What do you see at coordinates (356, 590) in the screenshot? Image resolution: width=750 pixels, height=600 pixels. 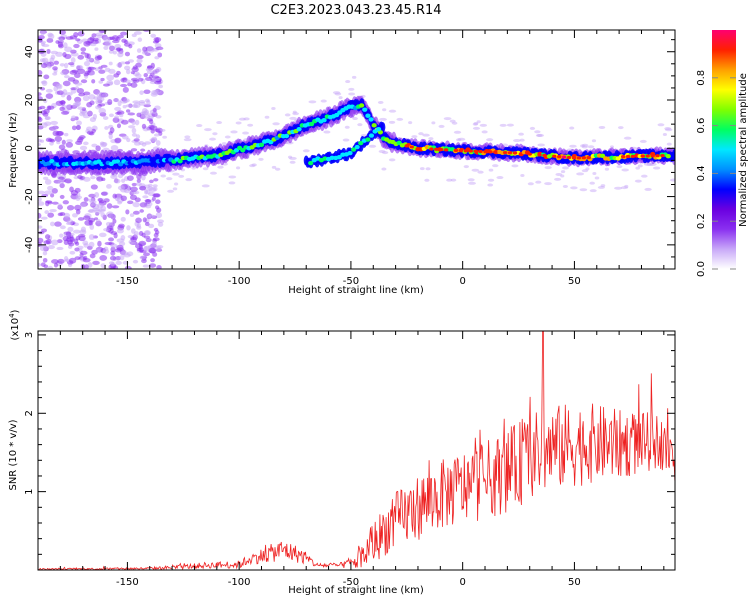 I see `snr-xlabel: Height of straight line (km)` at bounding box center [356, 590].